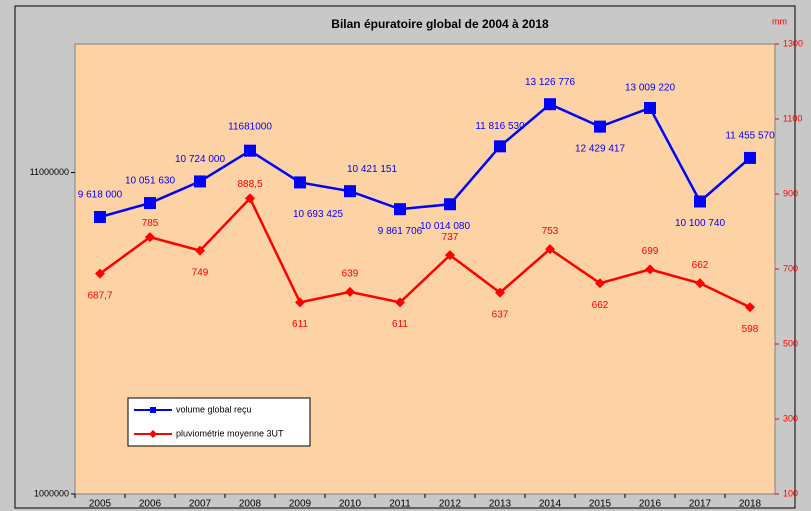  What do you see at coordinates (219, 422) in the screenshot?
I see `legend-box` at bounding box center [219, 422].